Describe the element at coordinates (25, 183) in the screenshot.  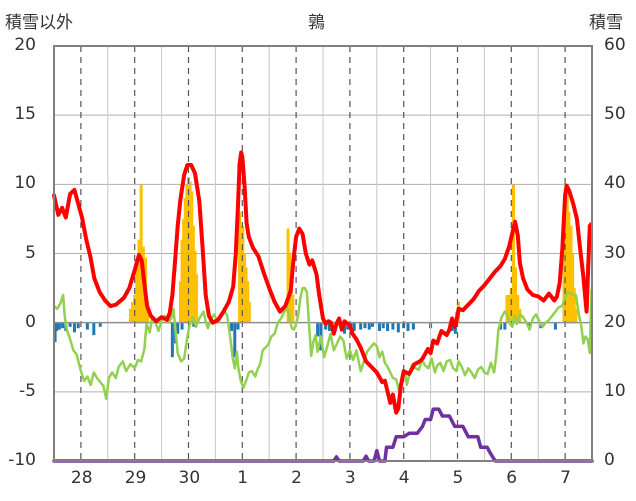
I see `y-left-tick-label: 10` at that location.